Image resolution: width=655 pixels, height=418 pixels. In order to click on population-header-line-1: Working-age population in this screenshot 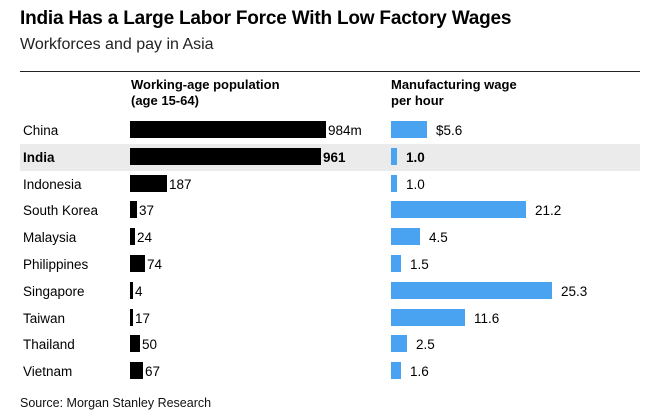, I will do `click(205, 84)`.